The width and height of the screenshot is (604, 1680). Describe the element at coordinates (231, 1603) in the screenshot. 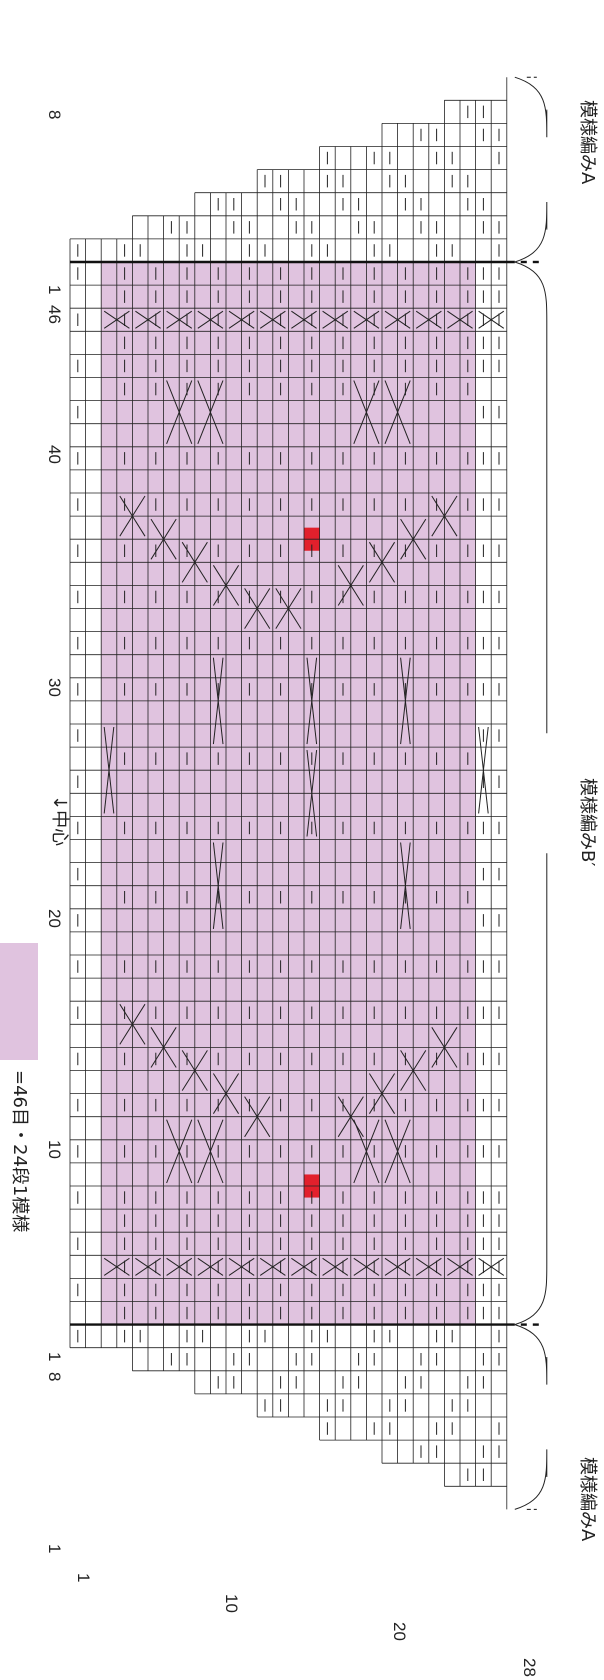

I see `column-number-10: 10` at that location.